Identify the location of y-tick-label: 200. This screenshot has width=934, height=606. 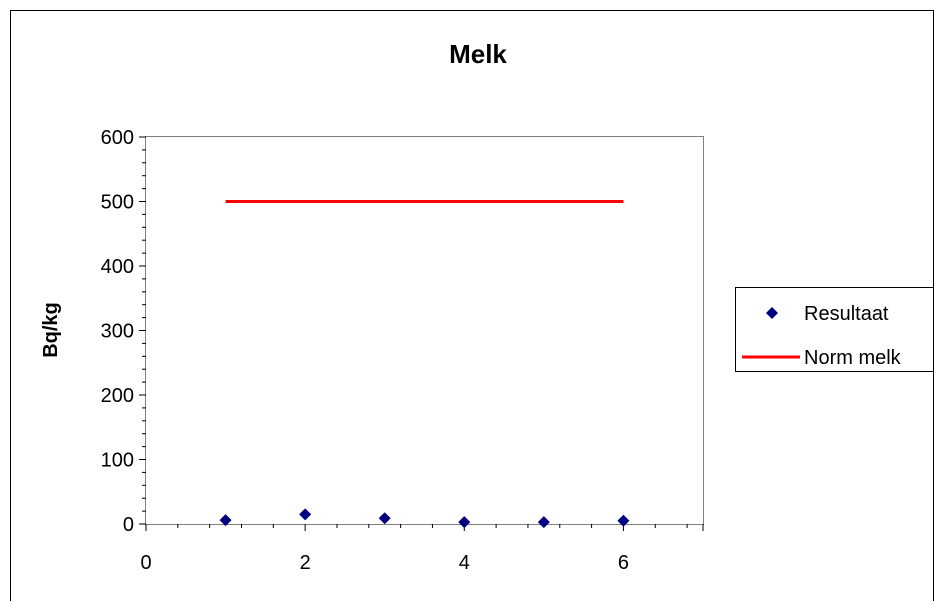
(117, 396).